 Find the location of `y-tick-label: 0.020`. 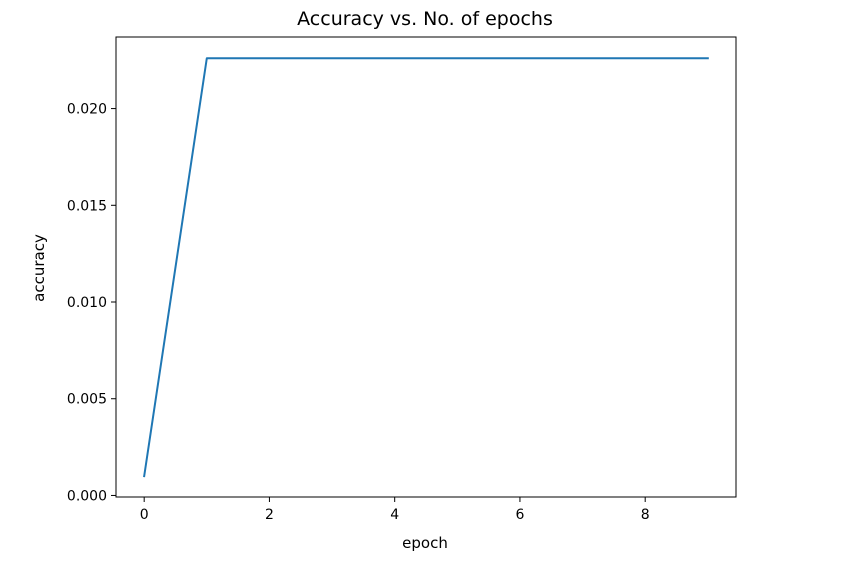

y-tick-label: 0.020 is located at coordinates (87, 110).